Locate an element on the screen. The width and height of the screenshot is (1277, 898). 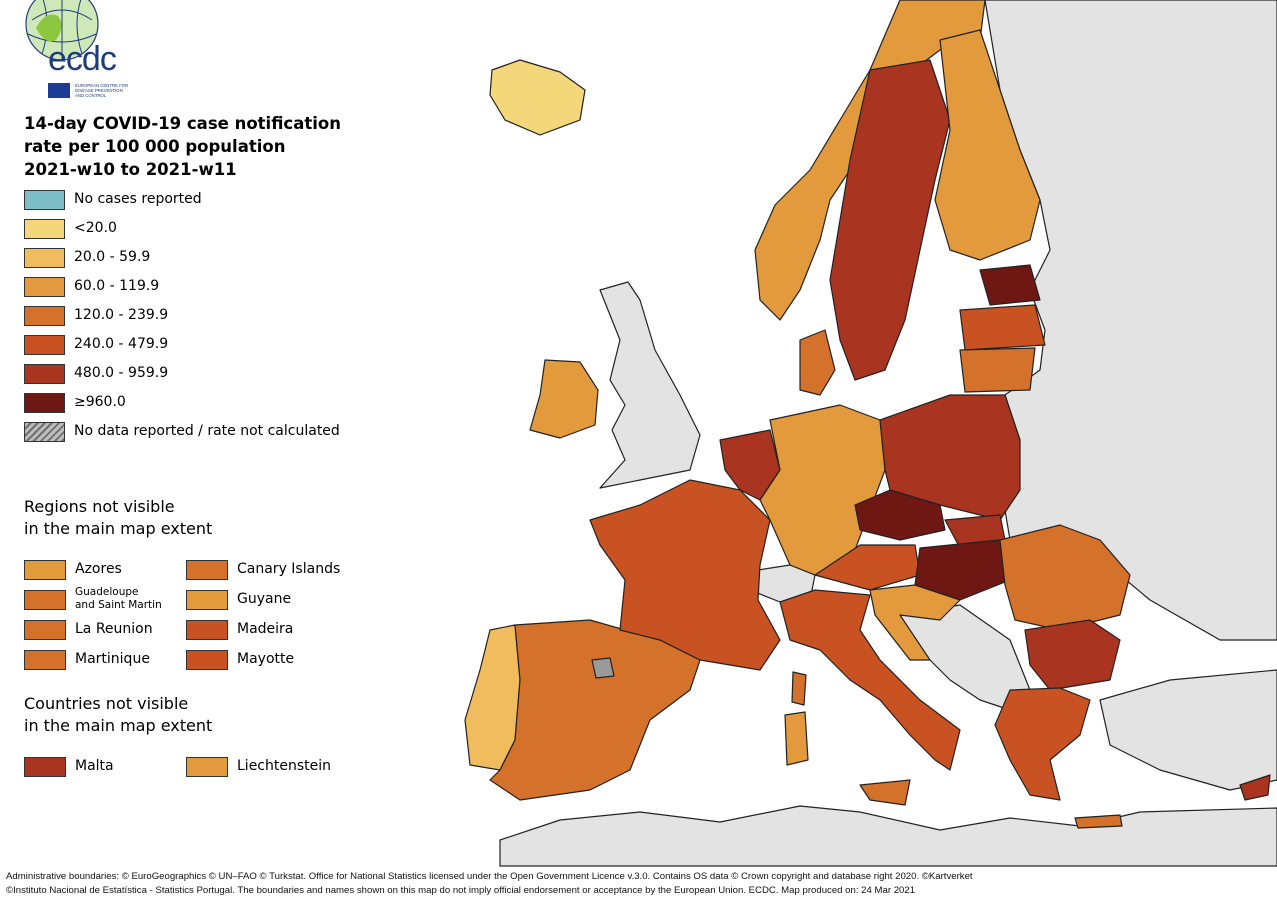
eu-flag-icon is located at coordinates (59, 90).